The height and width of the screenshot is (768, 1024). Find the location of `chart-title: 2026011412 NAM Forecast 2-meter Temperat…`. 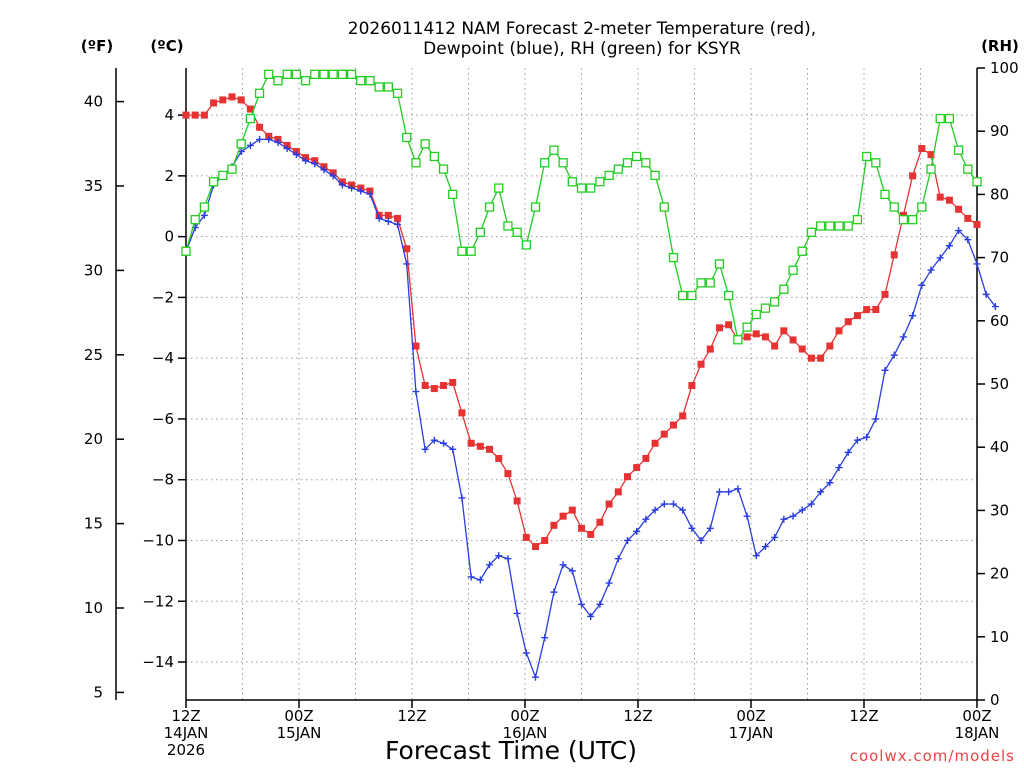

chart-title: 2026011412 NAM Forecast 2-meter Temperat… is located at coordinates (582, 29).